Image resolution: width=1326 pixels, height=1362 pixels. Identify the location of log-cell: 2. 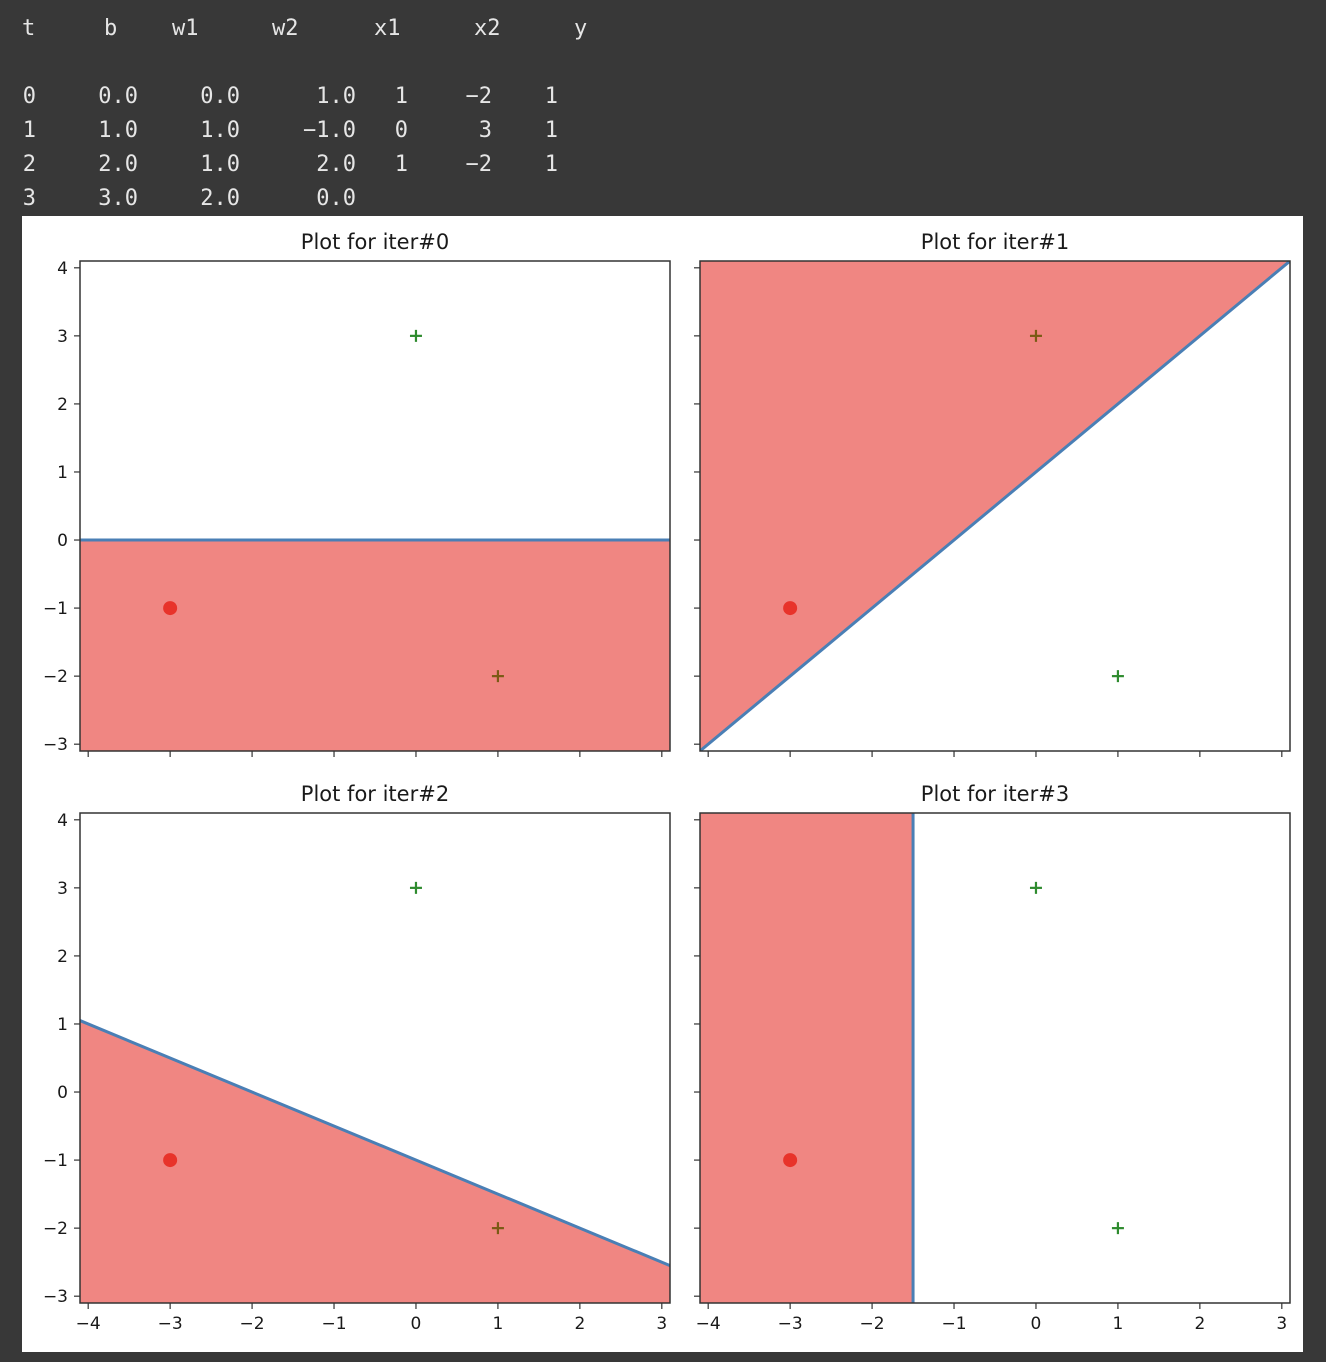
(29, 164).